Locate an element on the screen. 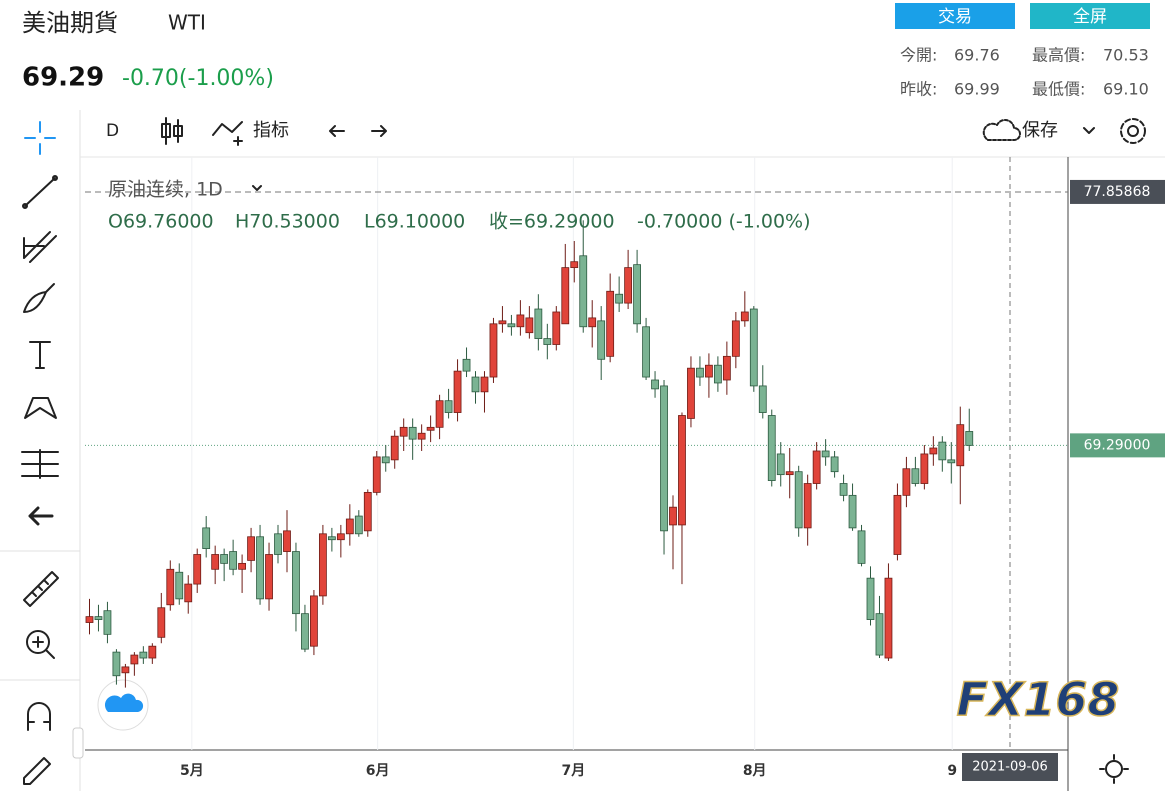 The width and height of the screenshot is (1165, 791). left-tools is located at coordinates (40, 453).